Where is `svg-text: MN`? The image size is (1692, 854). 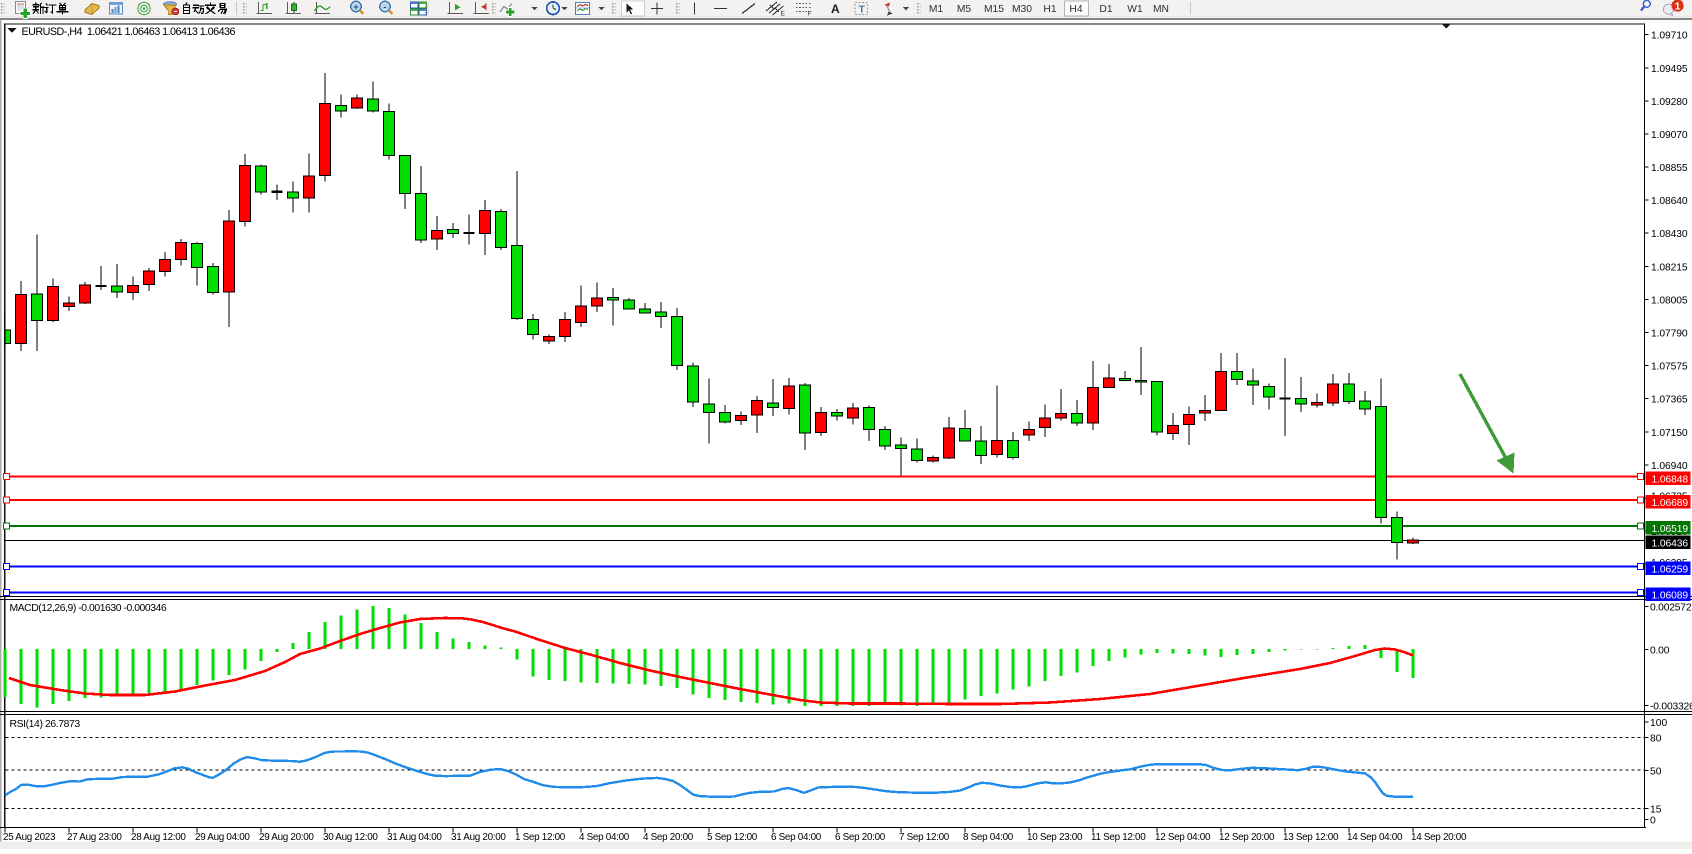 svg-text: MN is located at coordinates (1161, 9).